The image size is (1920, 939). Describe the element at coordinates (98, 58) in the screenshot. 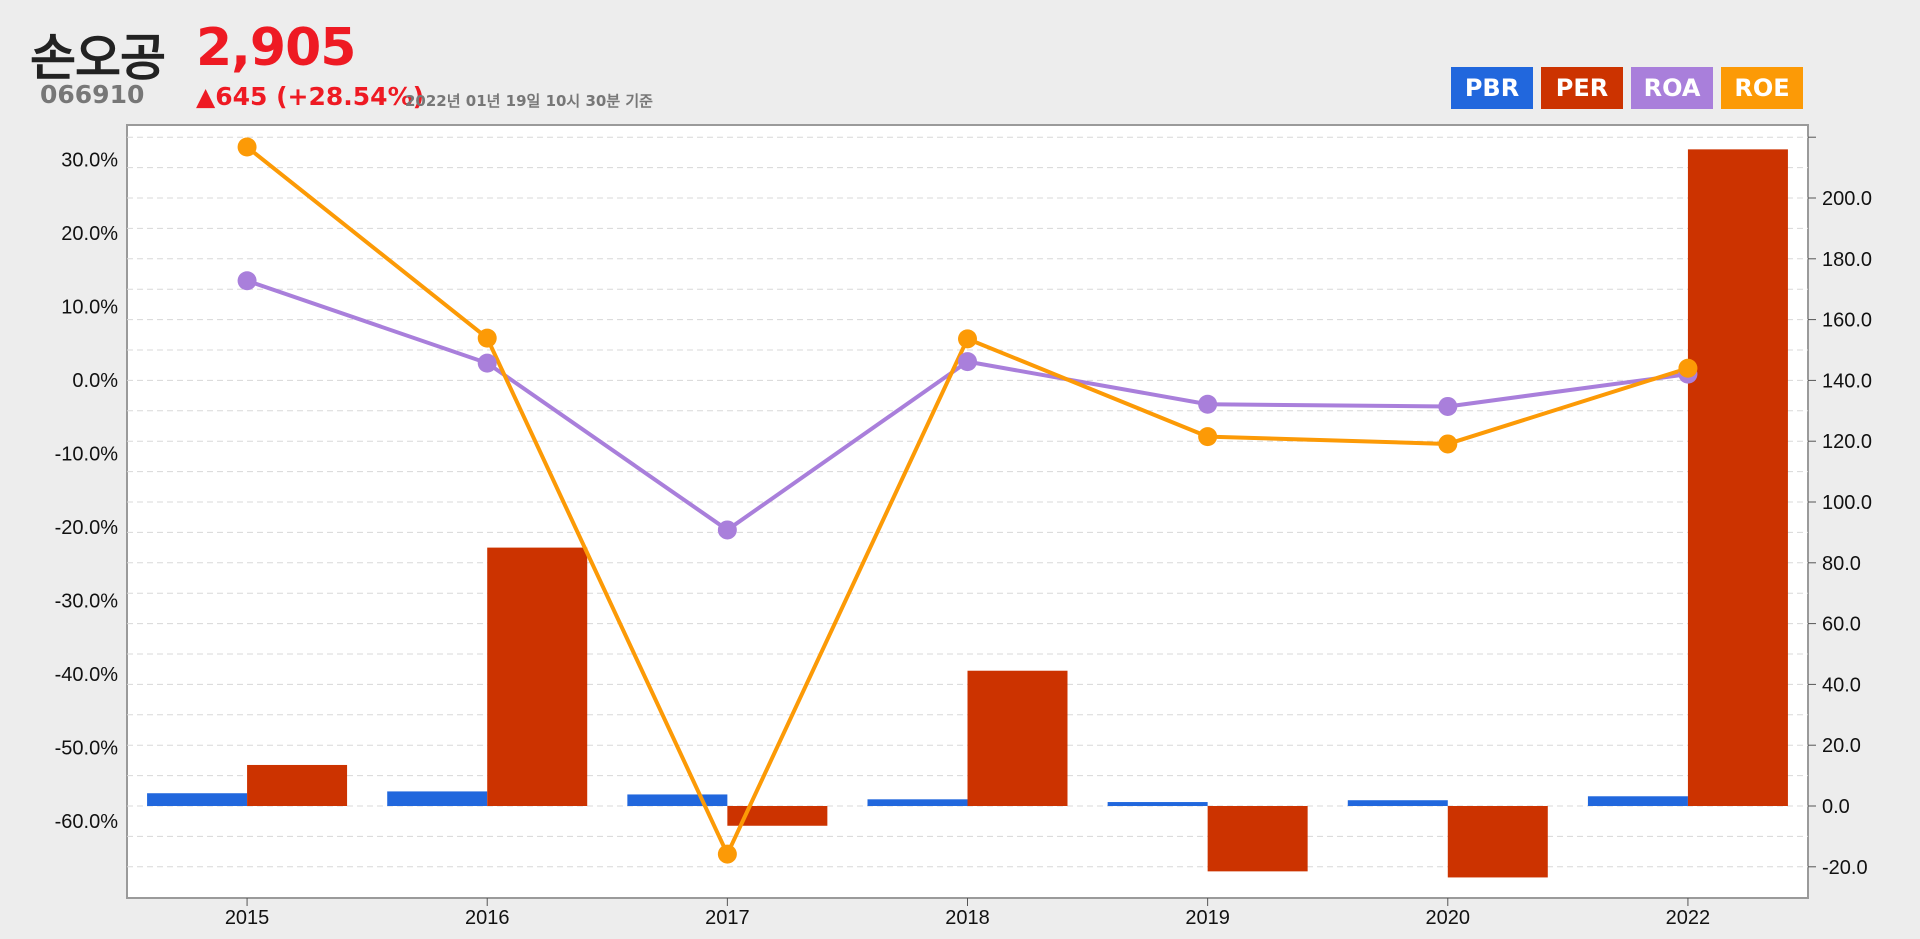

I see `stock-name: 손오공` at that location.